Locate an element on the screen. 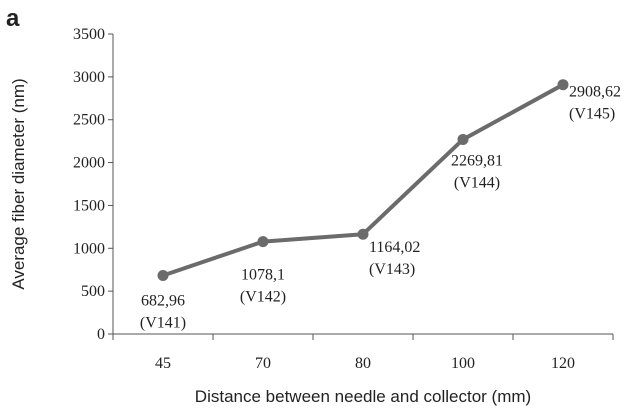  y-tick-label: 2000 is located at coordinates (89, 163).